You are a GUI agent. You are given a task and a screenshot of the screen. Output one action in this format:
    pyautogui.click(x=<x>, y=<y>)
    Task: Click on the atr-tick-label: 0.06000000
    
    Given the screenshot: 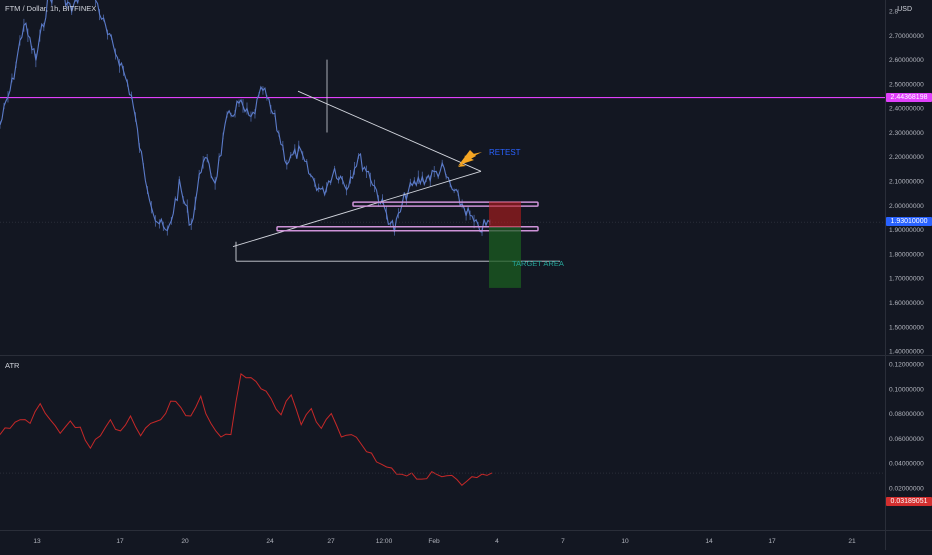 What is the action you would take?
    pyautogui.click(x=906, y=439)
    